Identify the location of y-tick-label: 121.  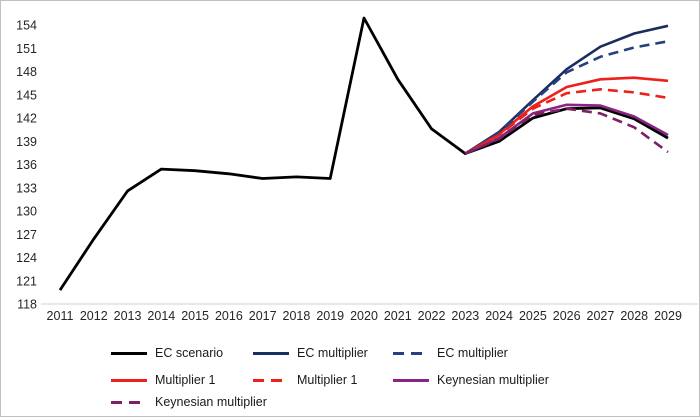
(26, 281).